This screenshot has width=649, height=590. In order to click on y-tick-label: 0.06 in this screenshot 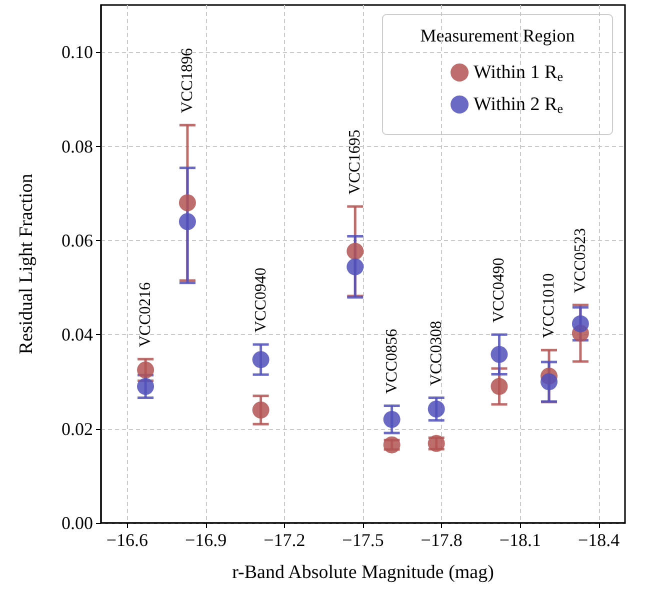, I will do `click(77, 240)`.